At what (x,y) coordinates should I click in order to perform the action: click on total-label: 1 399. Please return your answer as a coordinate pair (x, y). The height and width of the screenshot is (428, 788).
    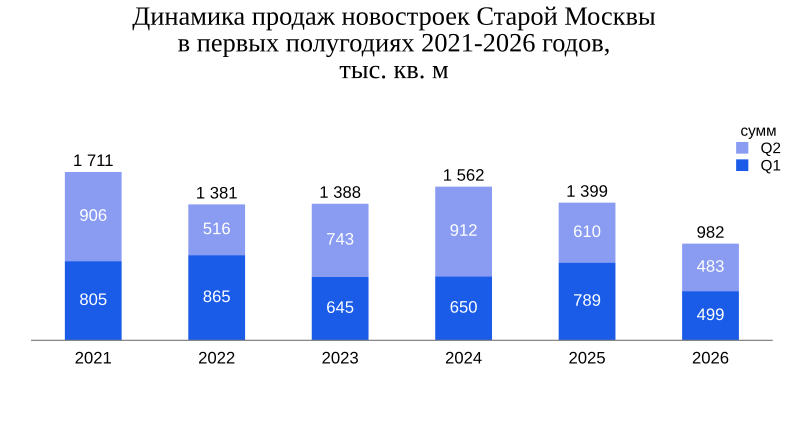
    Looking at the image, I should click on (587, 191).